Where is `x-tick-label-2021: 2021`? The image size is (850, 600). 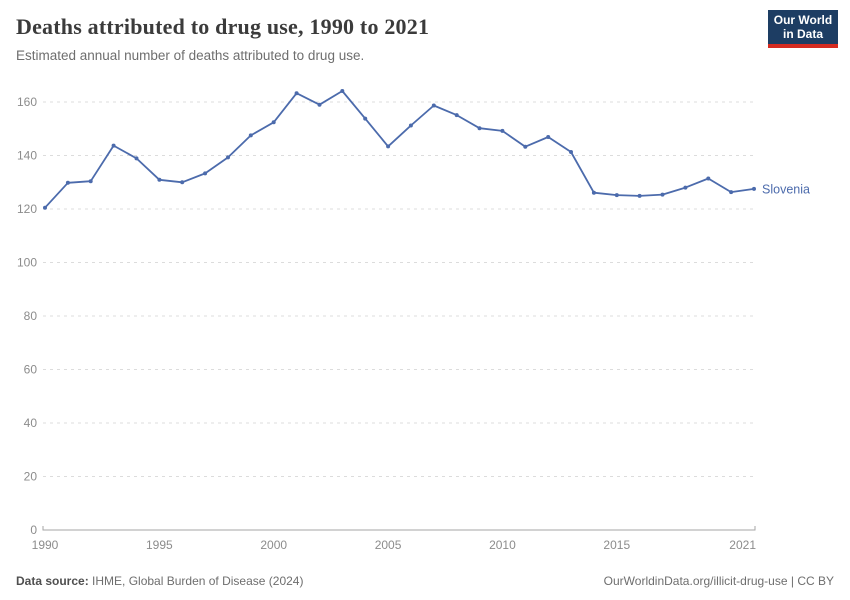 x-tick-label-2021: 2021 is located at coordinates (742, 545).